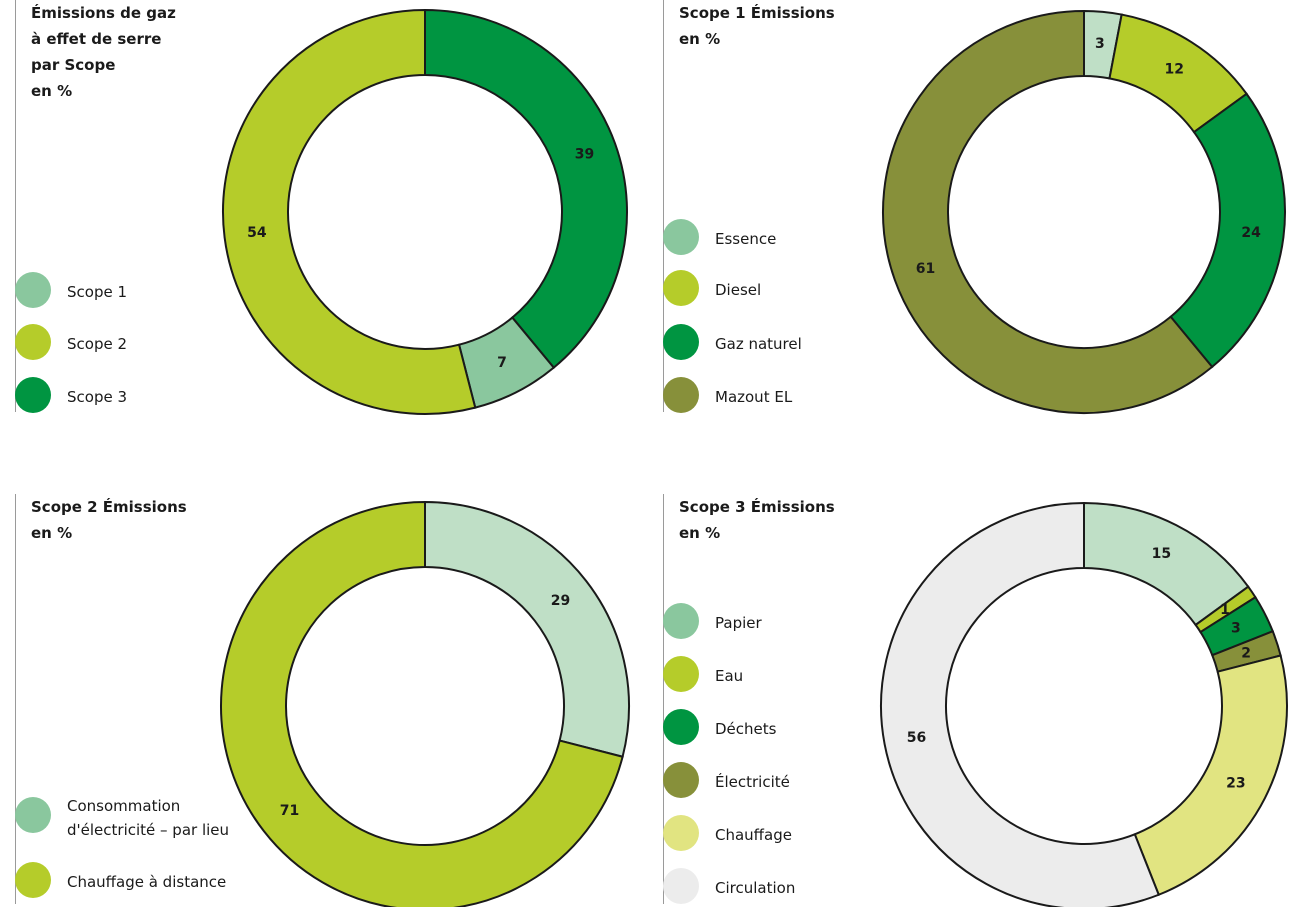 The height and width of the screenshot is (907, 1289). I want to click on chart-title: Scope 1 Émissions en %, so click(757, 26).